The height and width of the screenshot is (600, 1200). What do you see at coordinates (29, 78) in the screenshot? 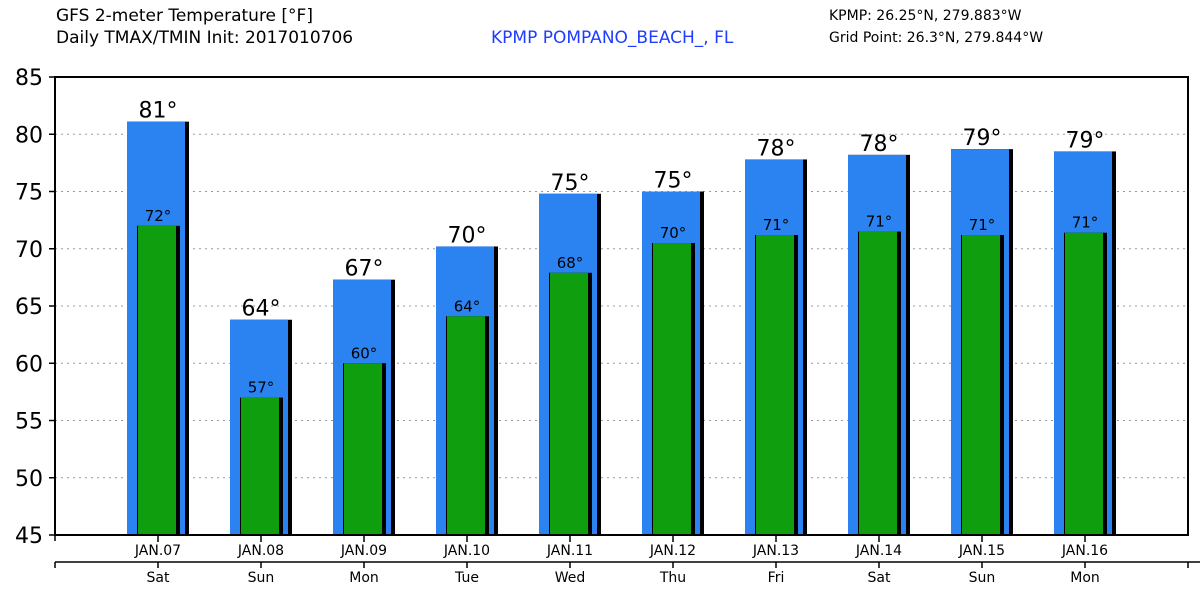
I see `y-tick-label: 85` at bounding box center [29, 78].